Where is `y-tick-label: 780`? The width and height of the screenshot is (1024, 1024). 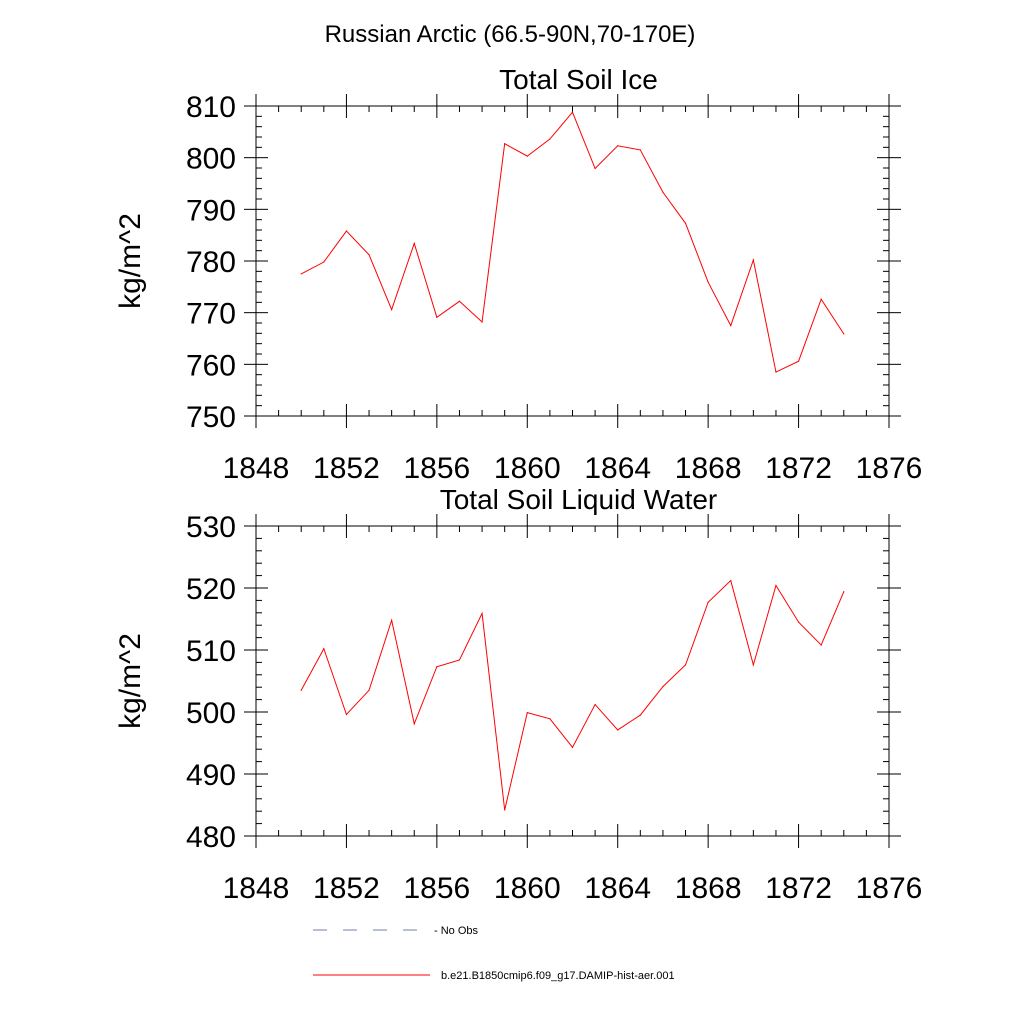
y-tick-label: 780 is located at coordinates (211, 262).